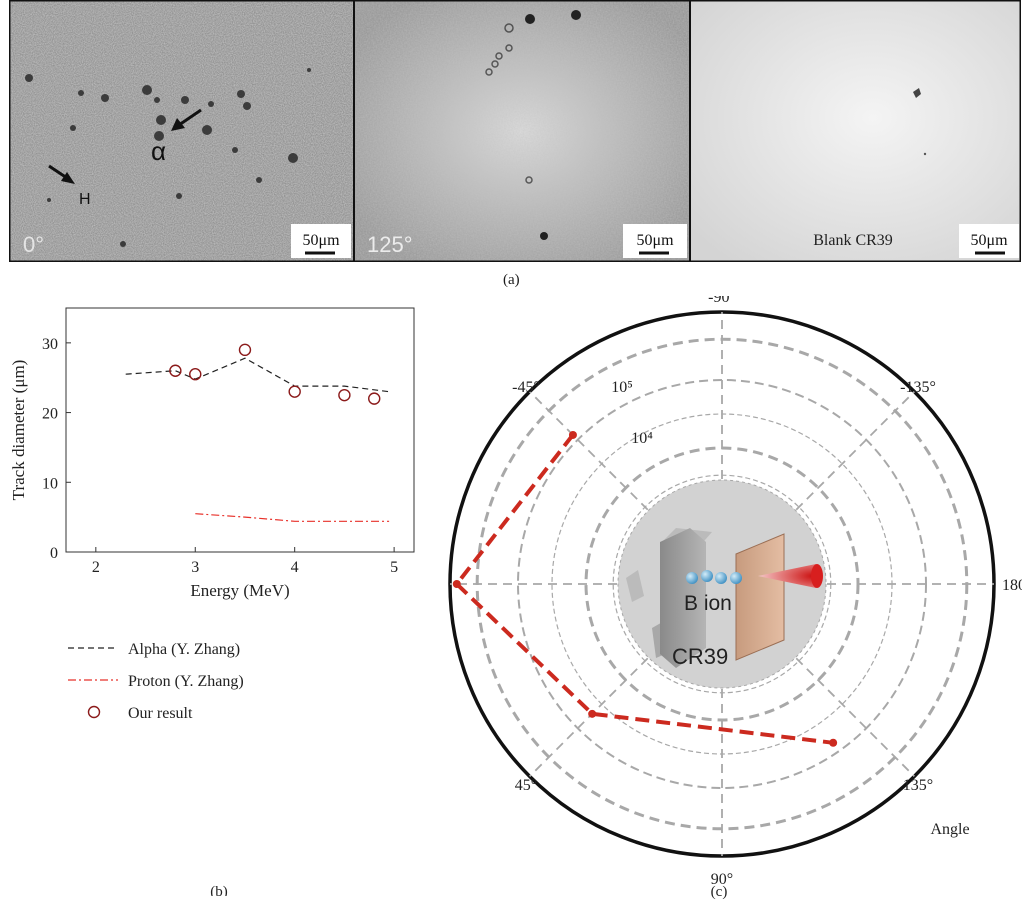 This screenshot has width=1022, height=907. What do you see at coordinates (50, 483) in the screenshot?
I see `y-tick-label: 10` at bounding box center [50, 483].